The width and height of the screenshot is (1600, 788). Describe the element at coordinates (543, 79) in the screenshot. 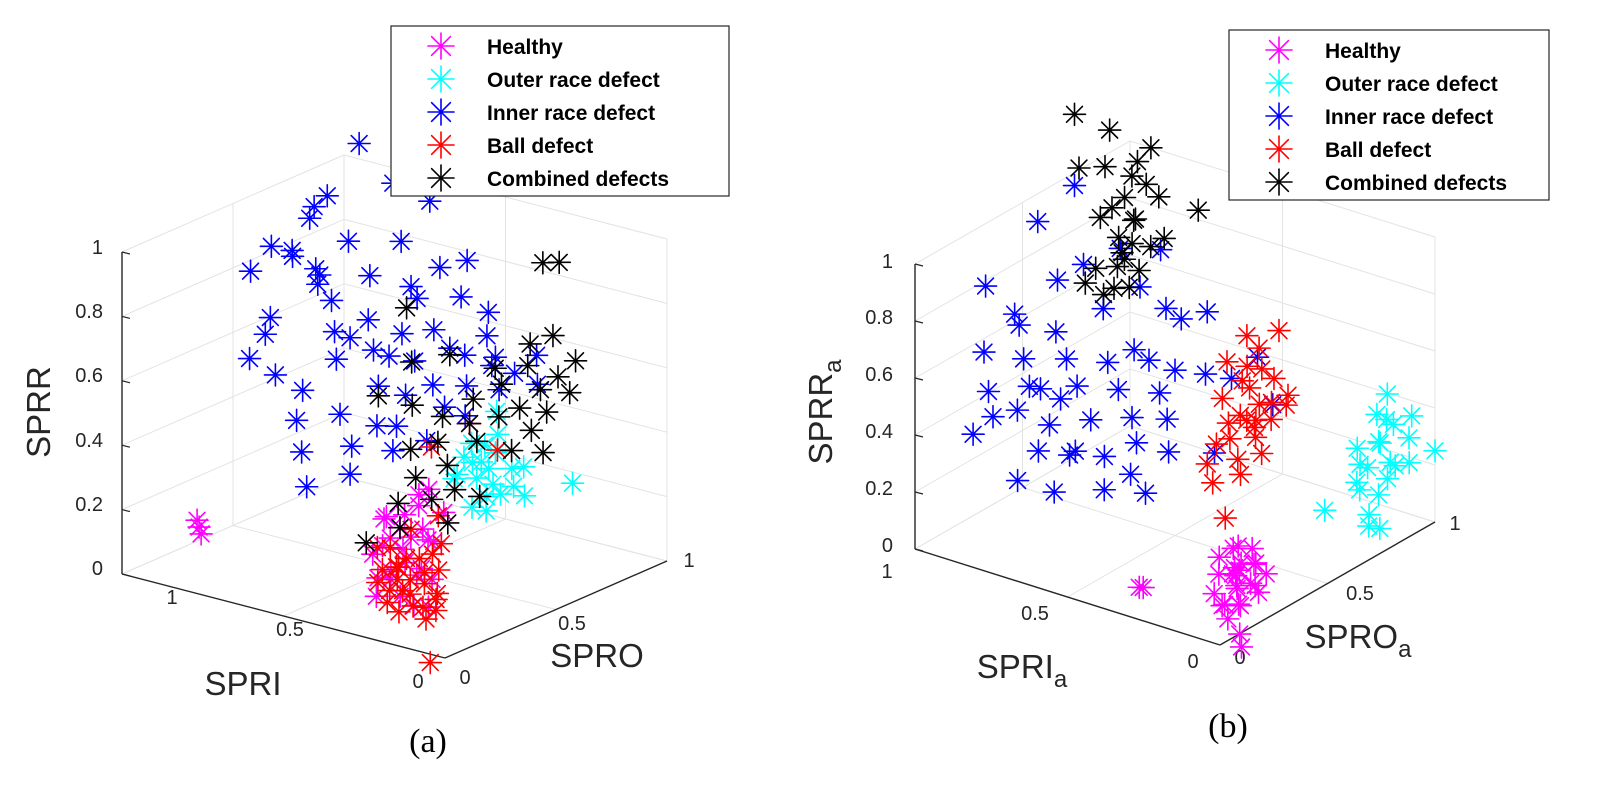

I see `legend-item: Outer race defect` at that location.